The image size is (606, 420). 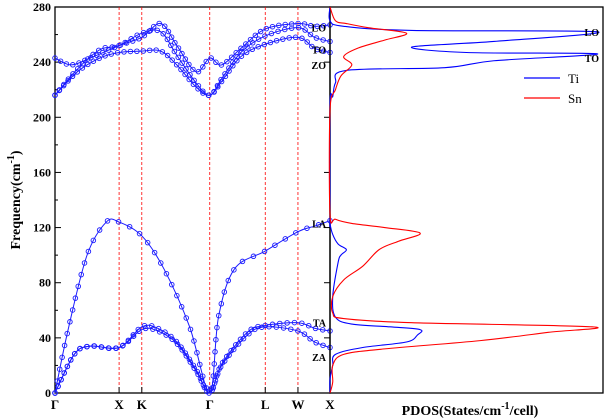 What do you see at coordinates (470, 410) in the screenshot?
I see `x-axis-label: PDOS(States/cm-1/cell)` at bounding box center [470, 410].